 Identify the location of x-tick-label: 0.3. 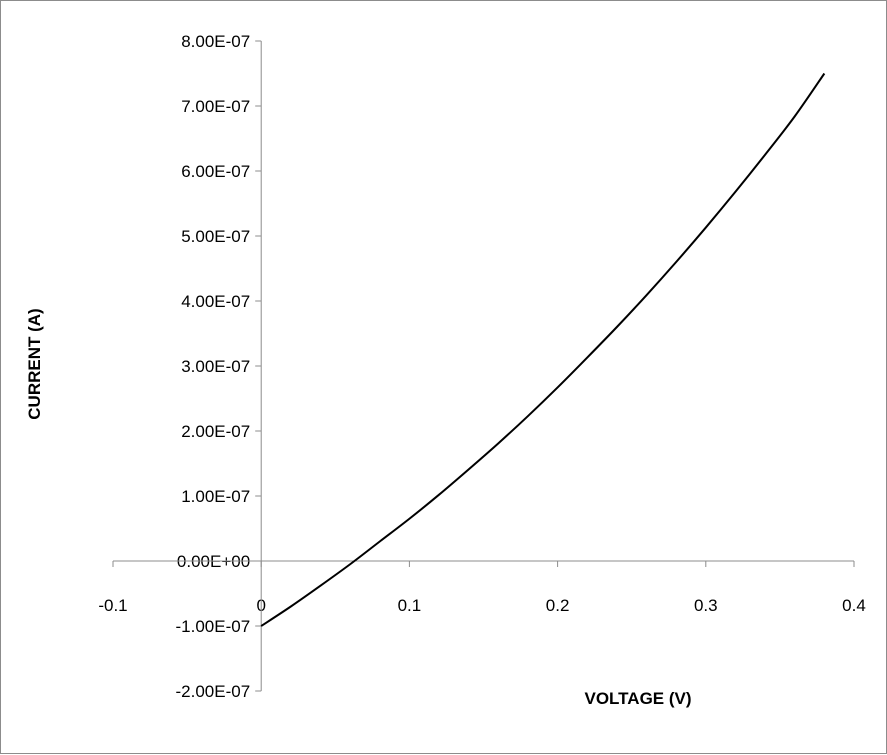
(706, 605).